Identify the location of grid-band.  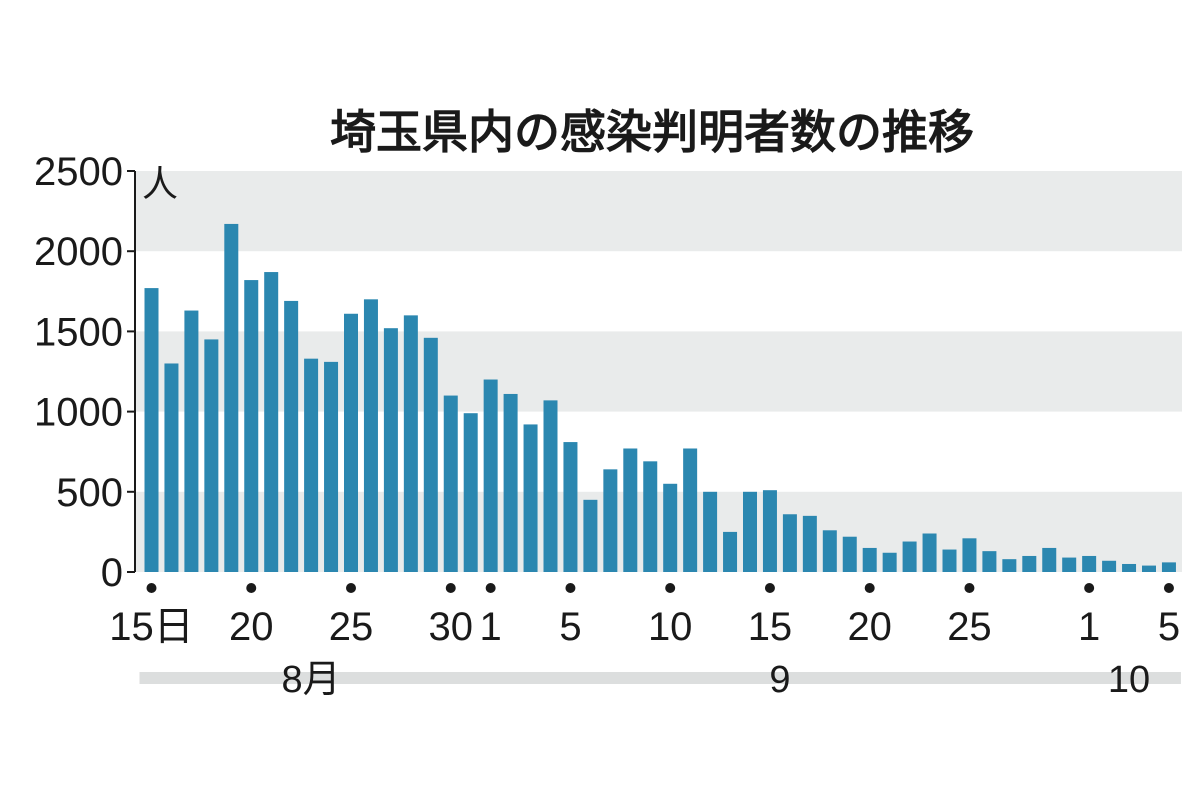
(658, 211).